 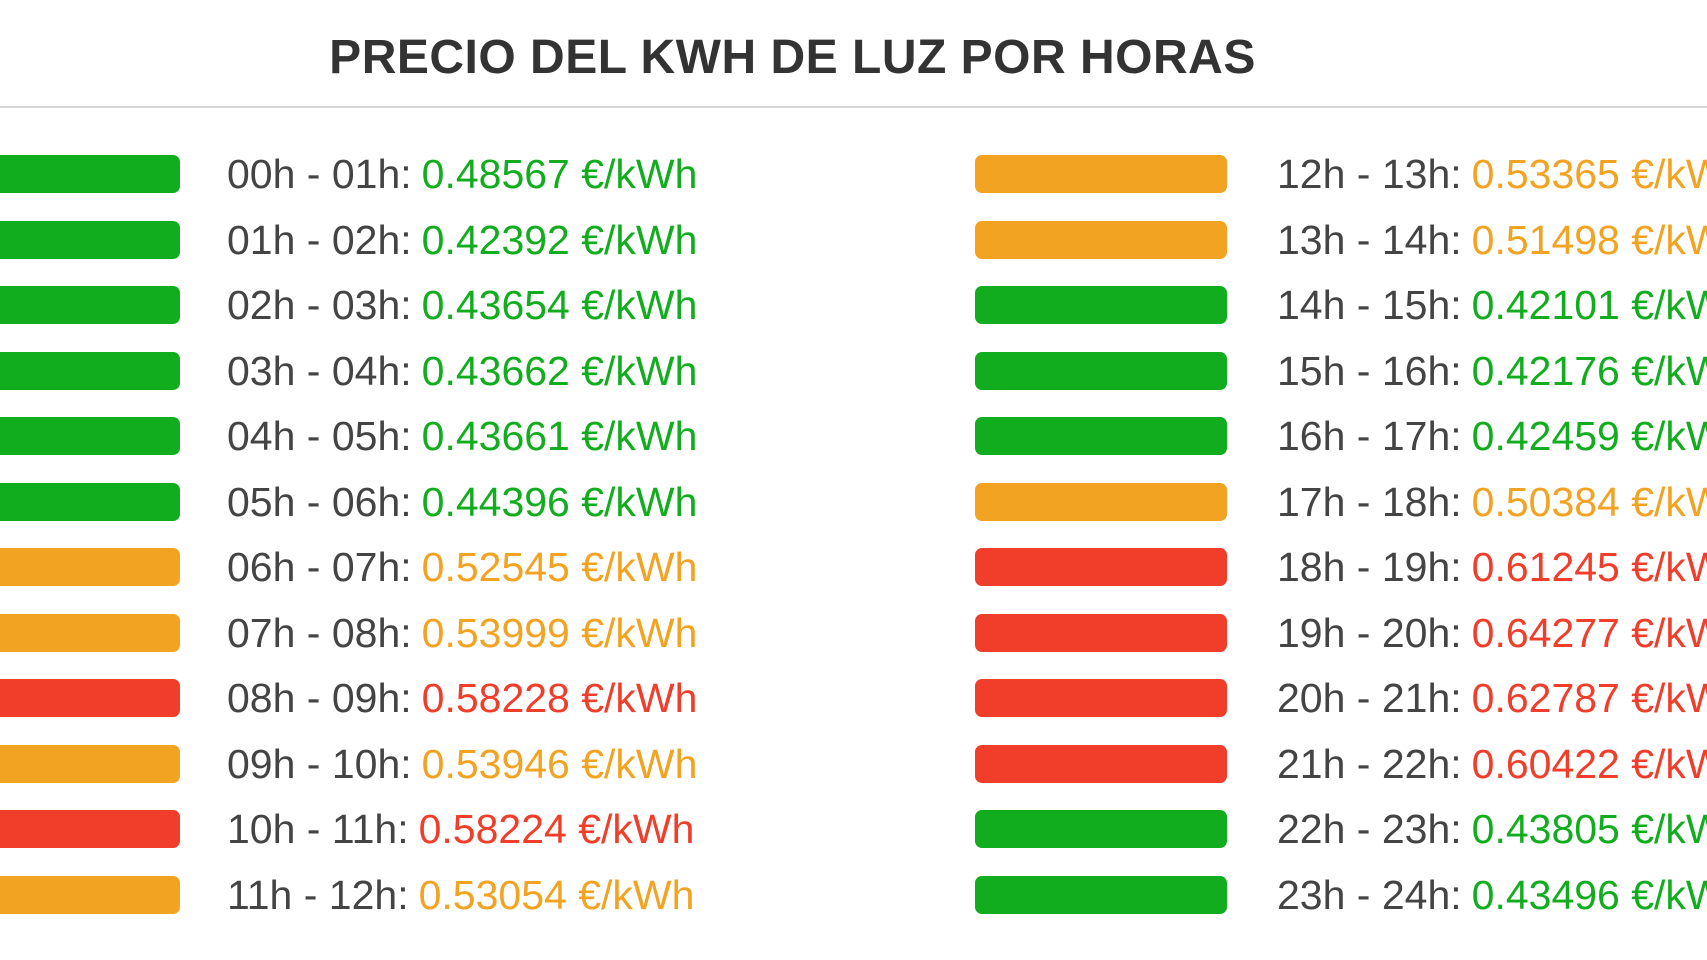 I want to click on hour-label: 21h - 22h:0.60422 €/kWh, so click(x=1492, y=764).